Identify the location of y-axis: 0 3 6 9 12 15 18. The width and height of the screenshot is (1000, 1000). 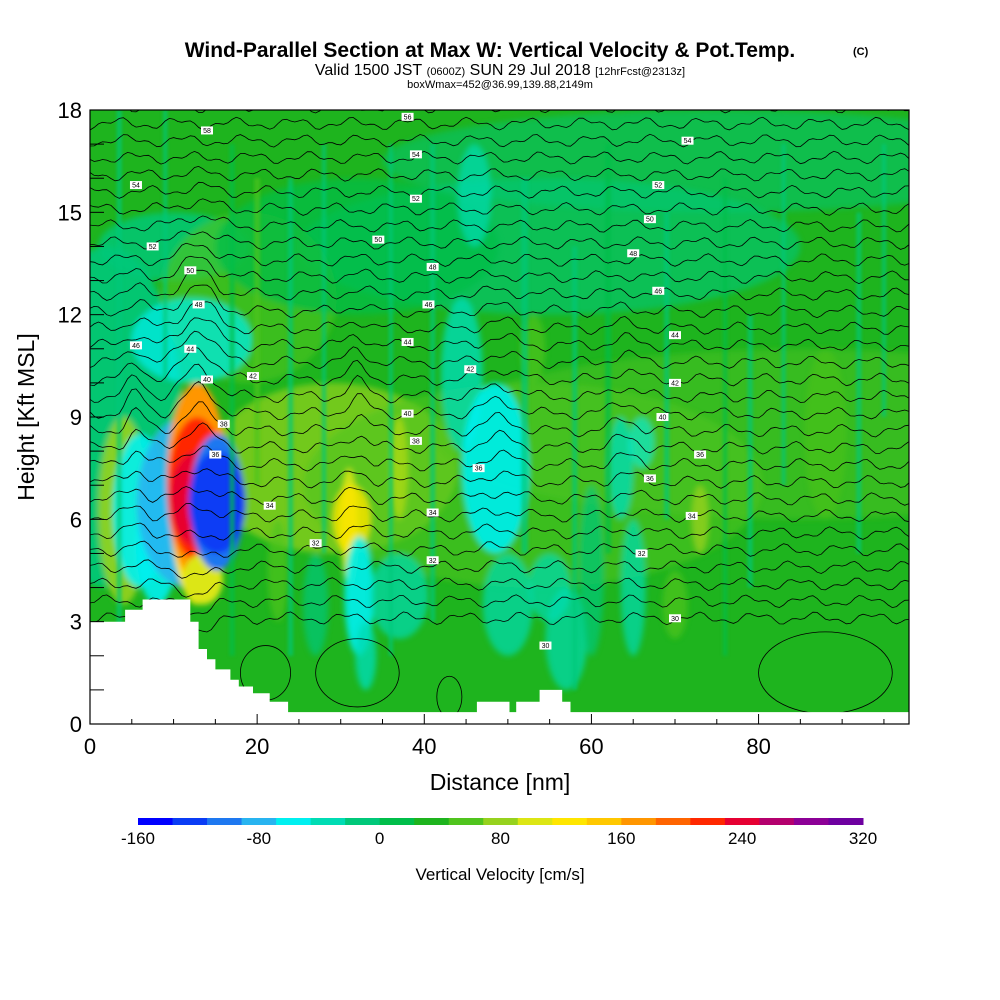
(81, 417).